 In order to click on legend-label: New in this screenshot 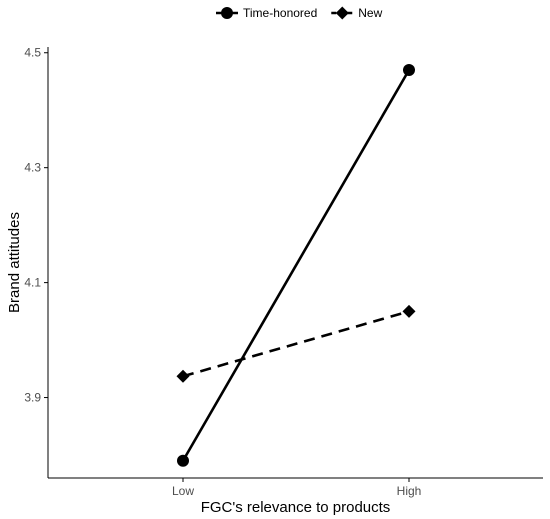, I will do `click(370, 13)`.